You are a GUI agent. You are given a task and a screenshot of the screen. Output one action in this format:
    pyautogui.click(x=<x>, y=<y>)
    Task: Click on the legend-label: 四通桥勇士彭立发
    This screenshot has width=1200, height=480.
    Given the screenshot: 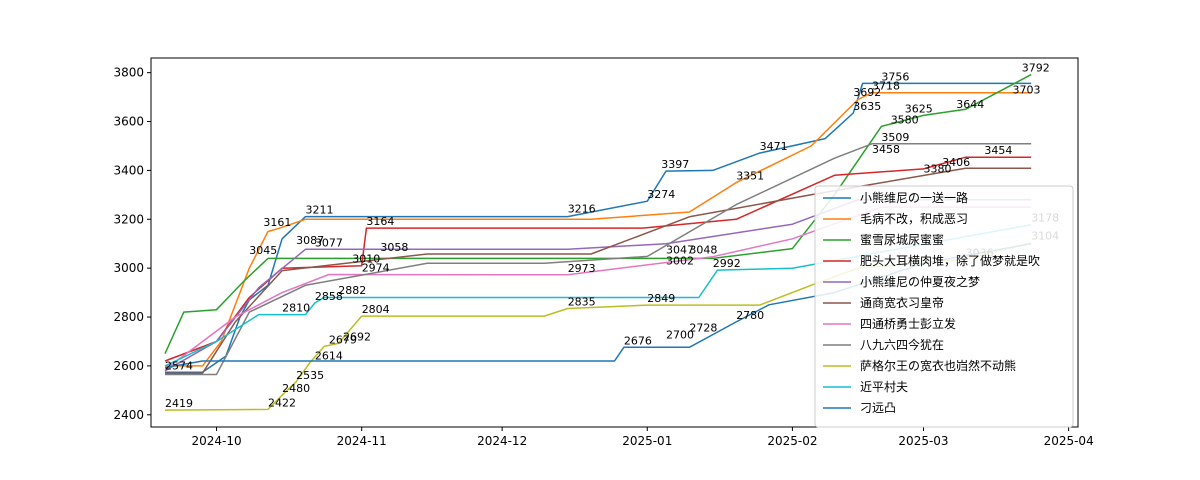 What is the action you would take?
    pyautogui.click(x=908, y=323)
    